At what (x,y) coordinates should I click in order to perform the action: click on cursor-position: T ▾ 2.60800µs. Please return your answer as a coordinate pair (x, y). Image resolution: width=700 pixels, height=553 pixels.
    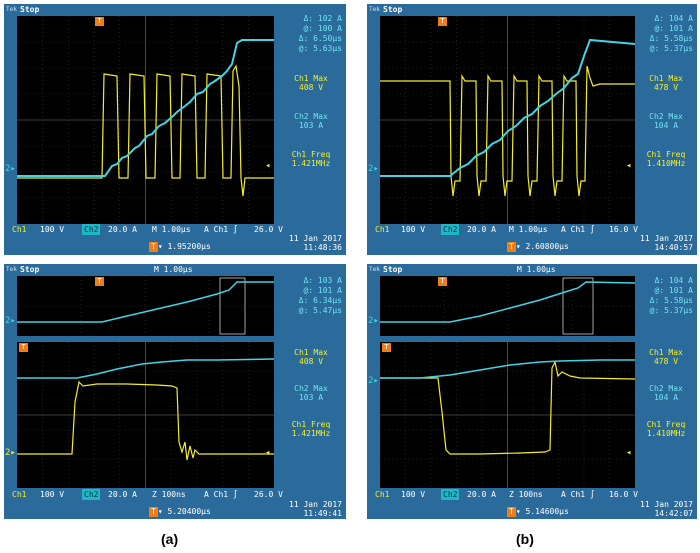
    Looking at the image, I should click on (538, 247).